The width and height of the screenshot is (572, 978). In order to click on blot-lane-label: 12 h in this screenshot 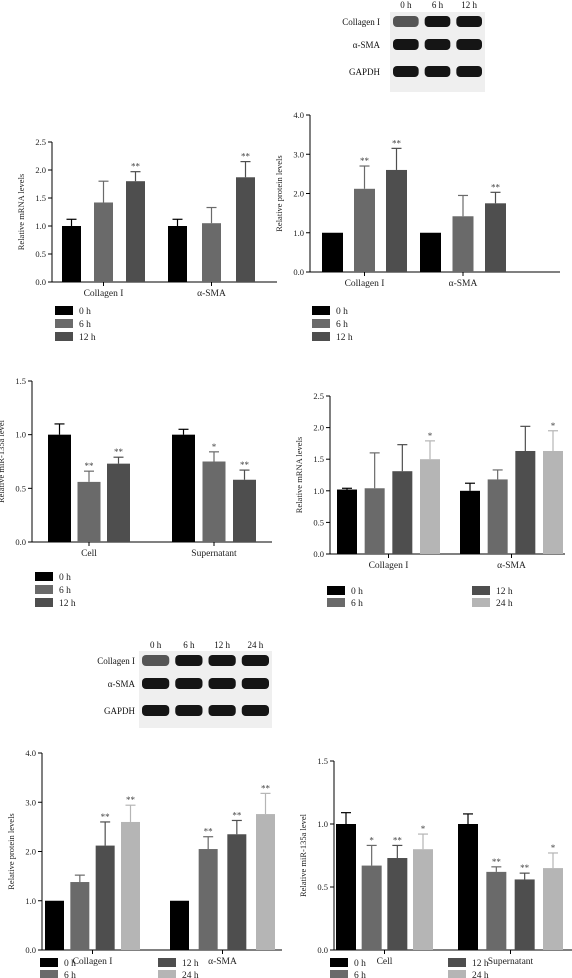, I will do `click(469, 5)`.